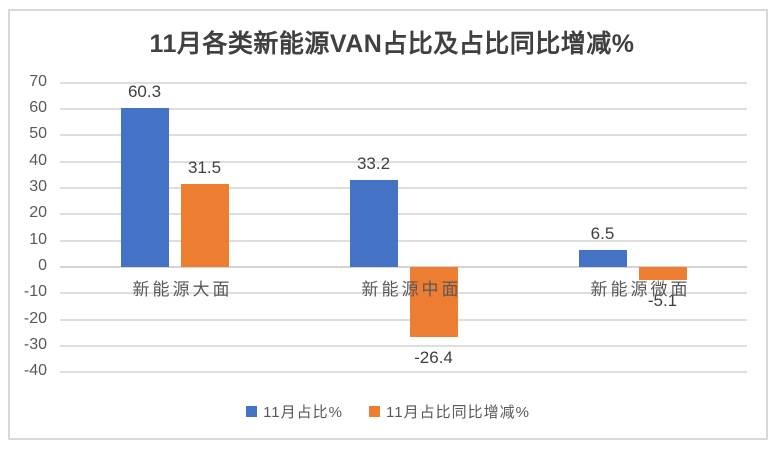 This screenshot has height=453, width=784. What do you see at coordinates (38, 134) in the screenshot?
I see `y-axis-tick-label: 50` at bounding box center [38, 134].